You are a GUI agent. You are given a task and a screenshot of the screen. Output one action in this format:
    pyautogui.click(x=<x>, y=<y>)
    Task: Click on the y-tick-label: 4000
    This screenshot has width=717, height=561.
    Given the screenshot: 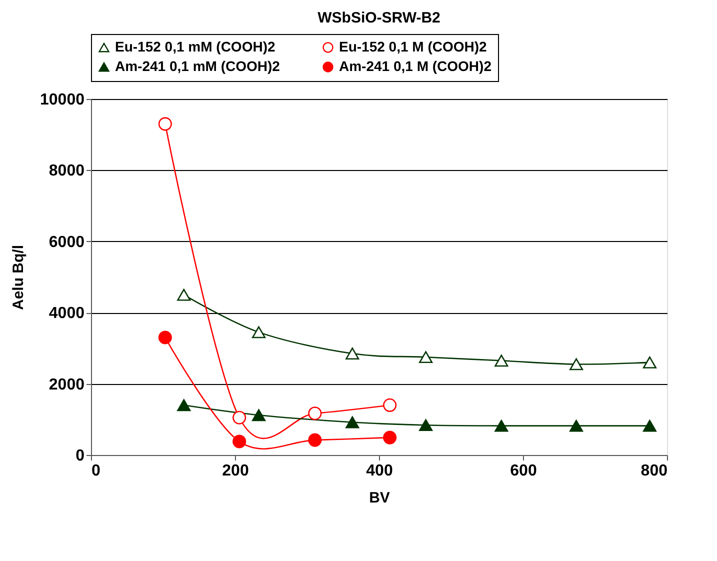 What is the action you would take?
    pyautogui.click(x=66, y=313)
    